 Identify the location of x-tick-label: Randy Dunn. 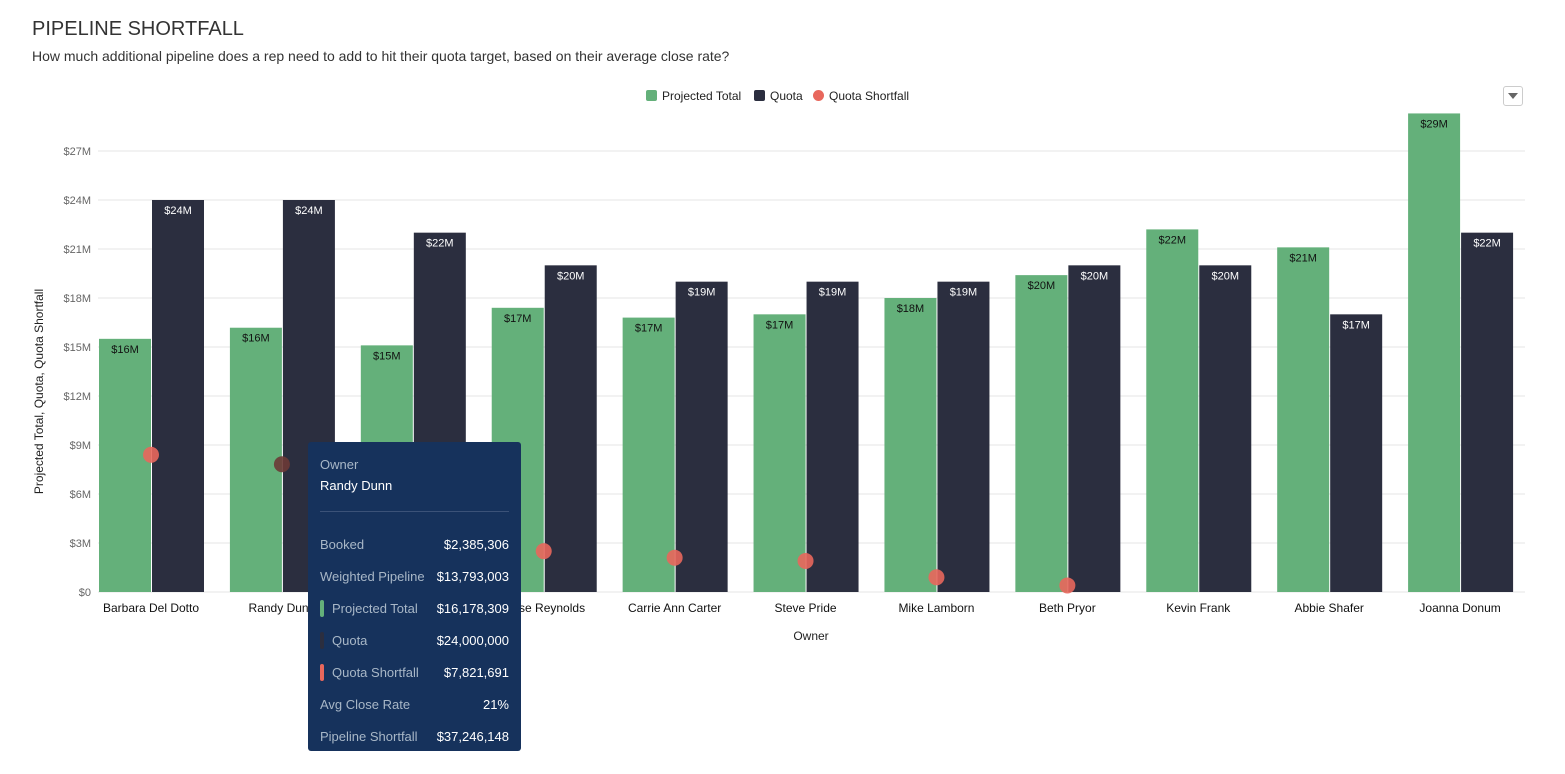
(282, 608).